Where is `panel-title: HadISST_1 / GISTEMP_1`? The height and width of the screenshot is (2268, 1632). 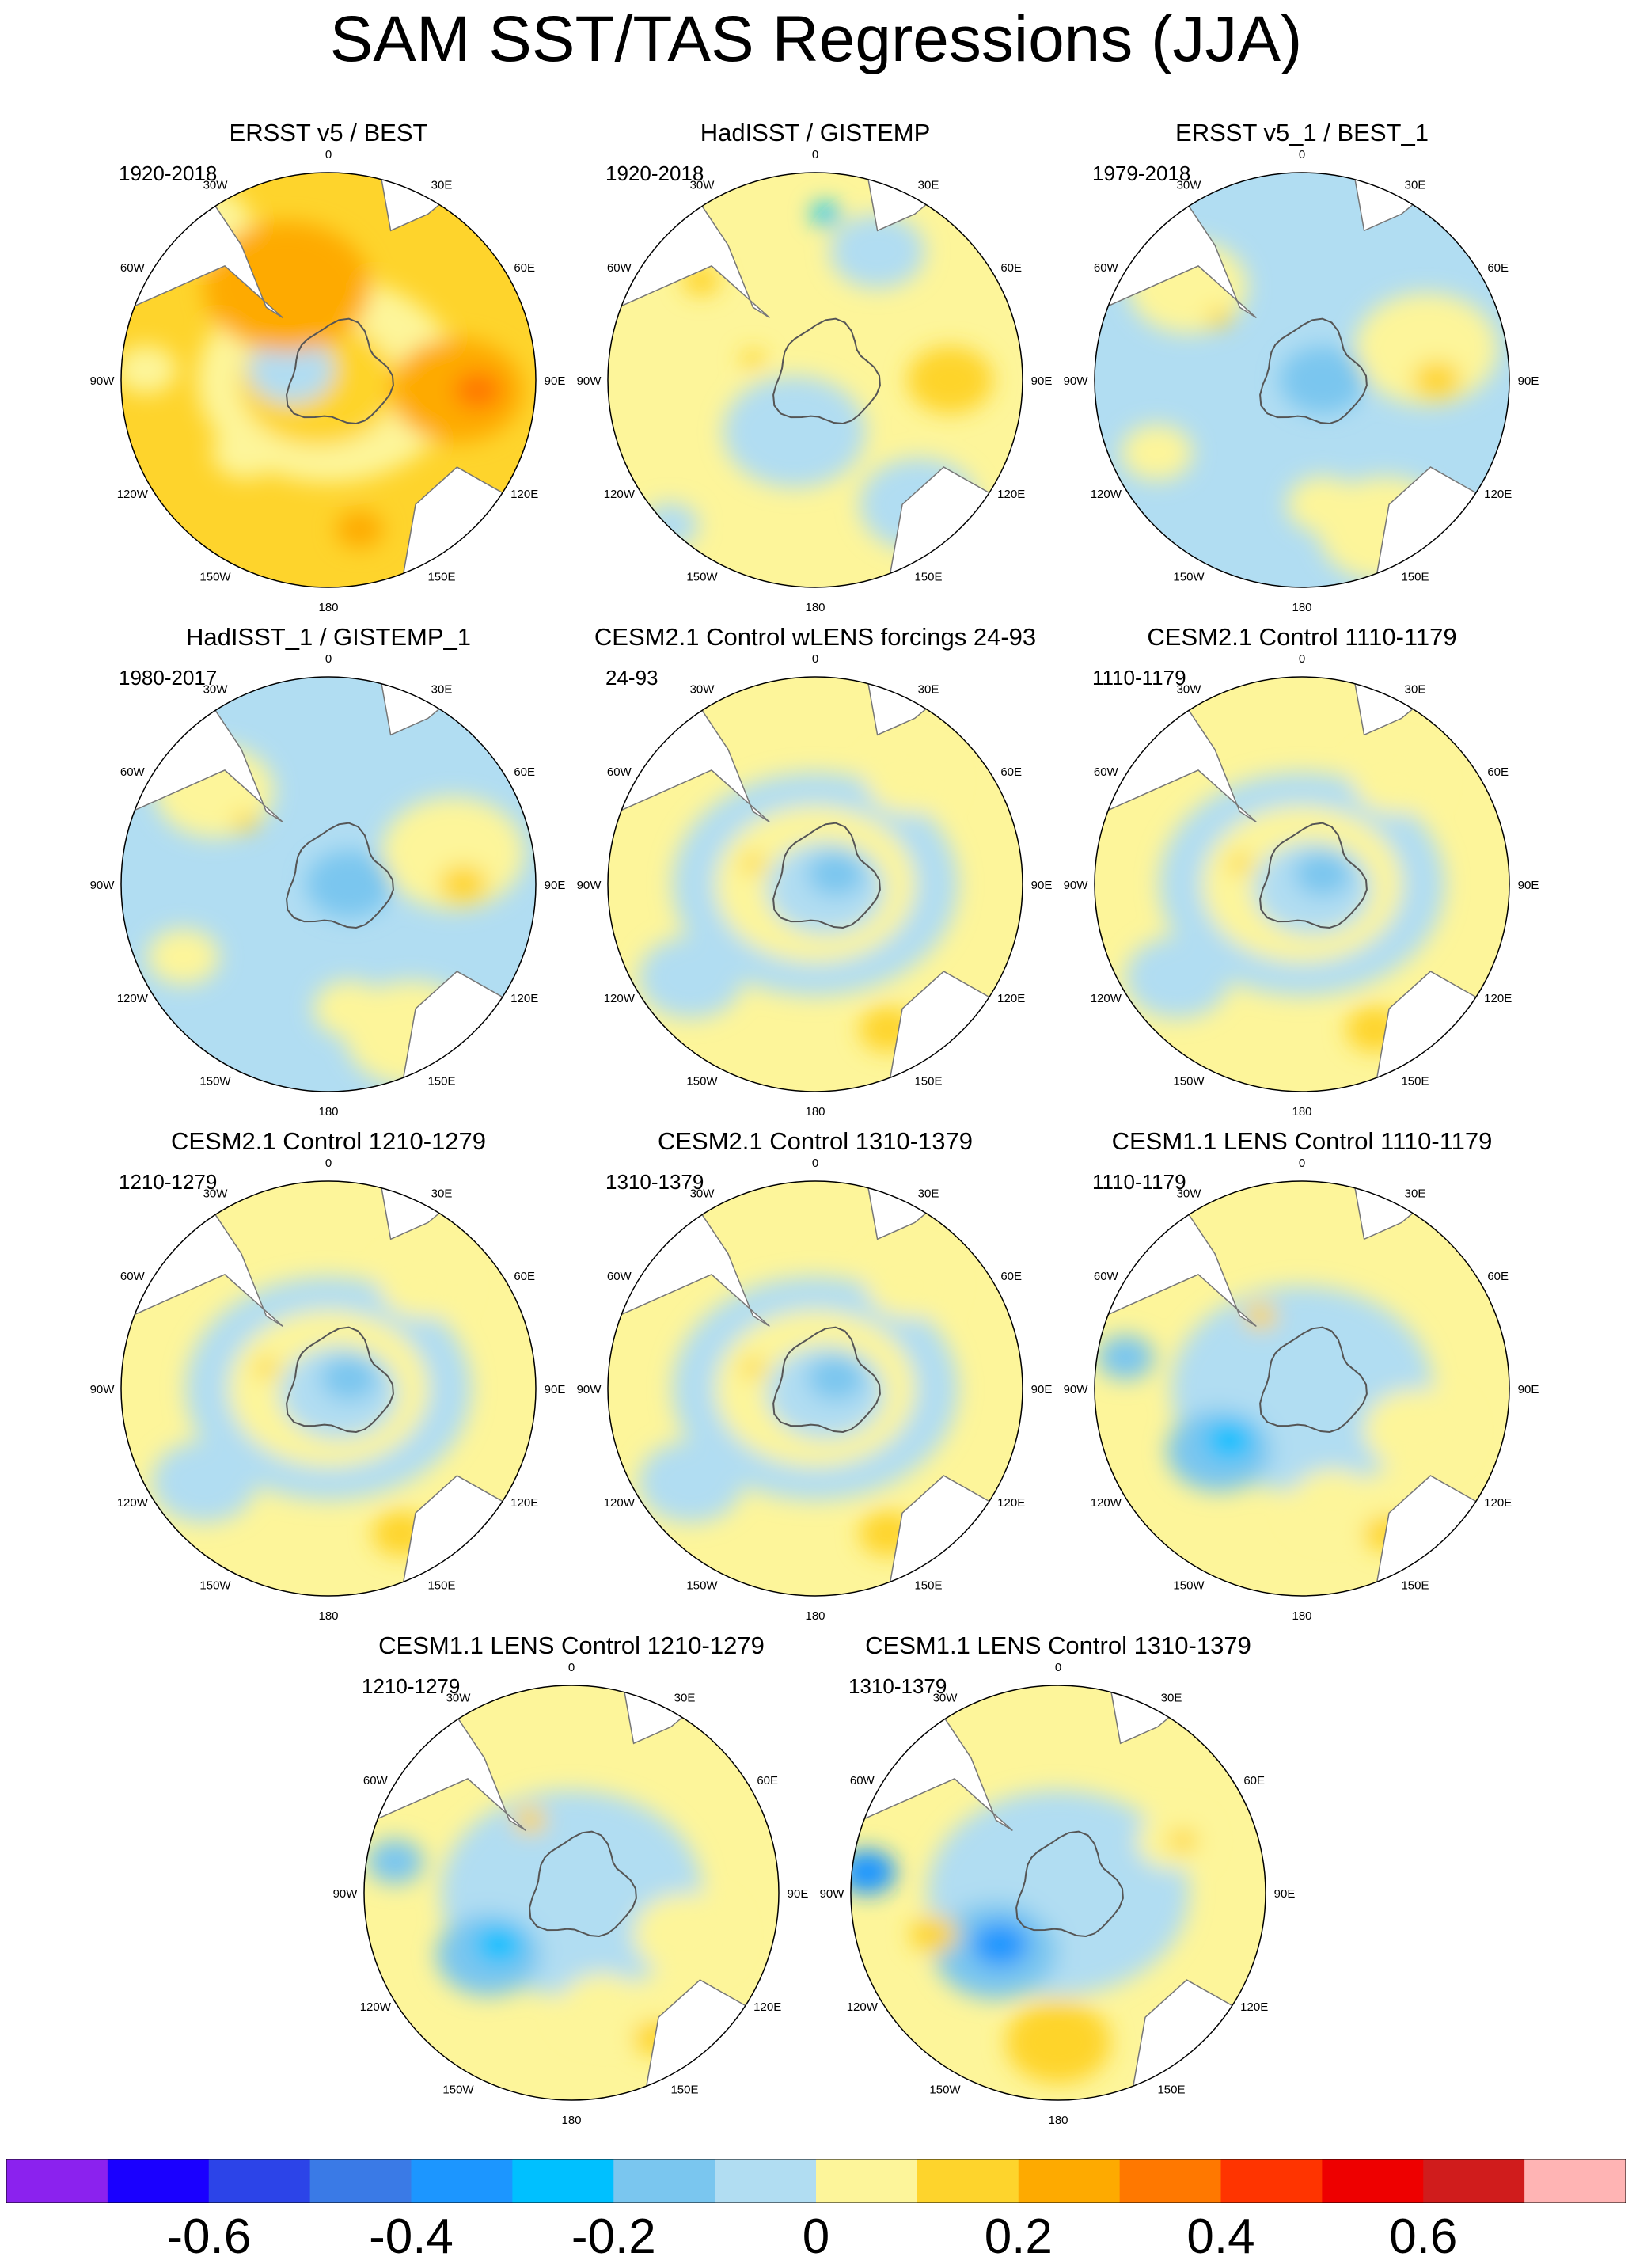 panel-title: HadISST_1 / GISTEMP_1 is located at coordinates (328, 637).